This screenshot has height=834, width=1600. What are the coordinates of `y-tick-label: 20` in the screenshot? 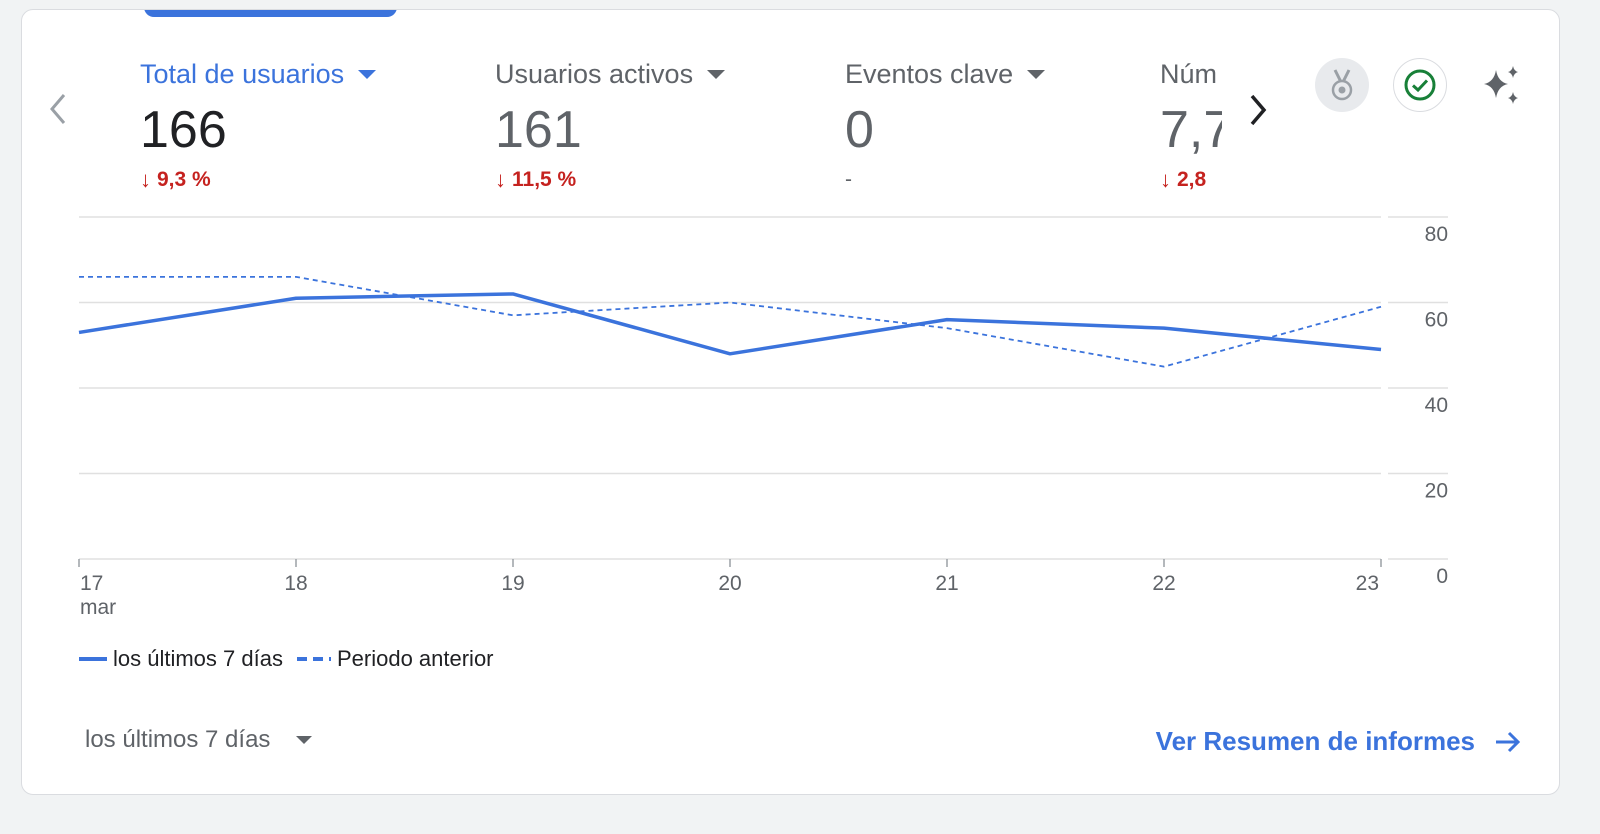 It's located at (1436, 491).